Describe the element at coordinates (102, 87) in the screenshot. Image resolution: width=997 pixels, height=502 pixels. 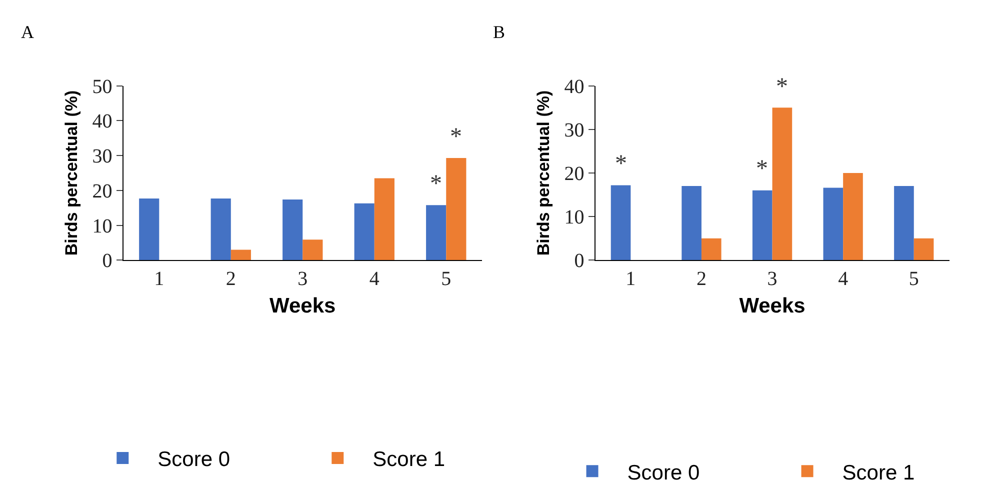
I see `y-tick-label: 50` at that location.